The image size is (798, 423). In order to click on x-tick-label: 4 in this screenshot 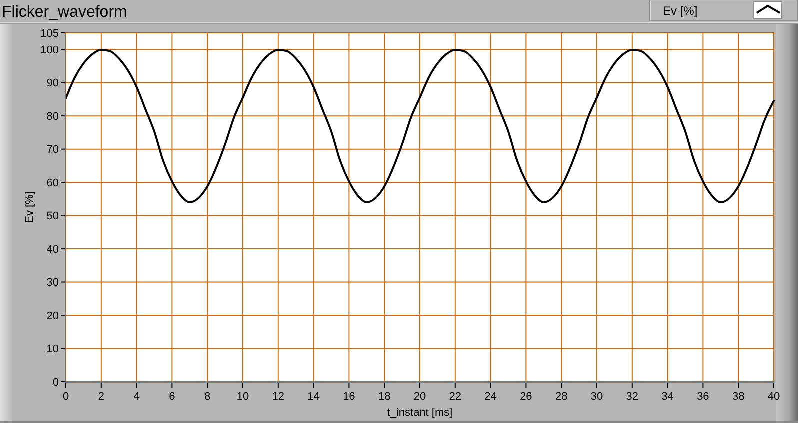, I will do `click(137, 397)`.